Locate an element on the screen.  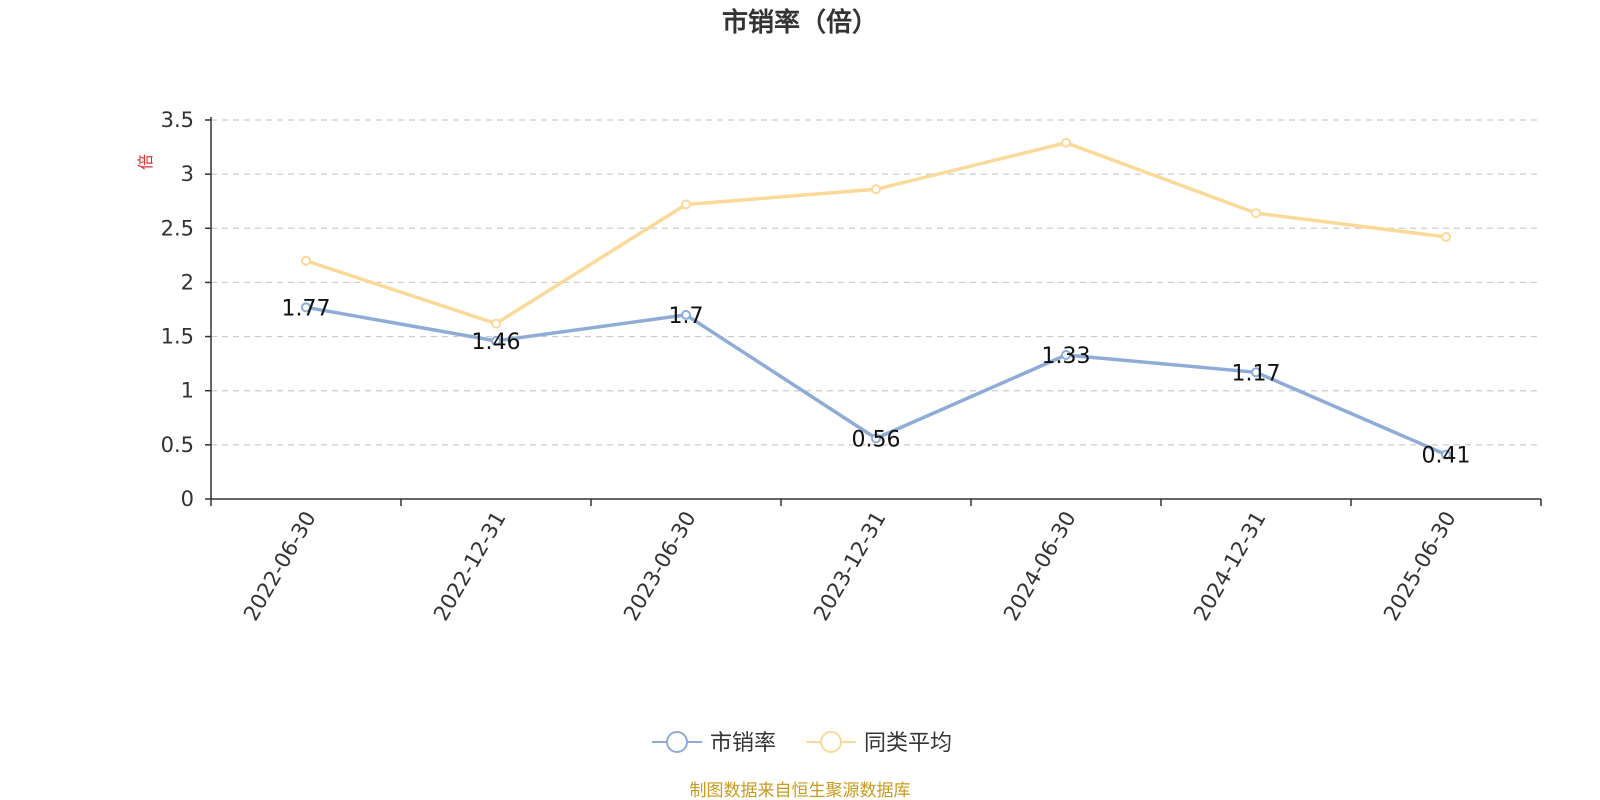
x-tick-label: 2023-06-30 is located at coordinates (660, 566).